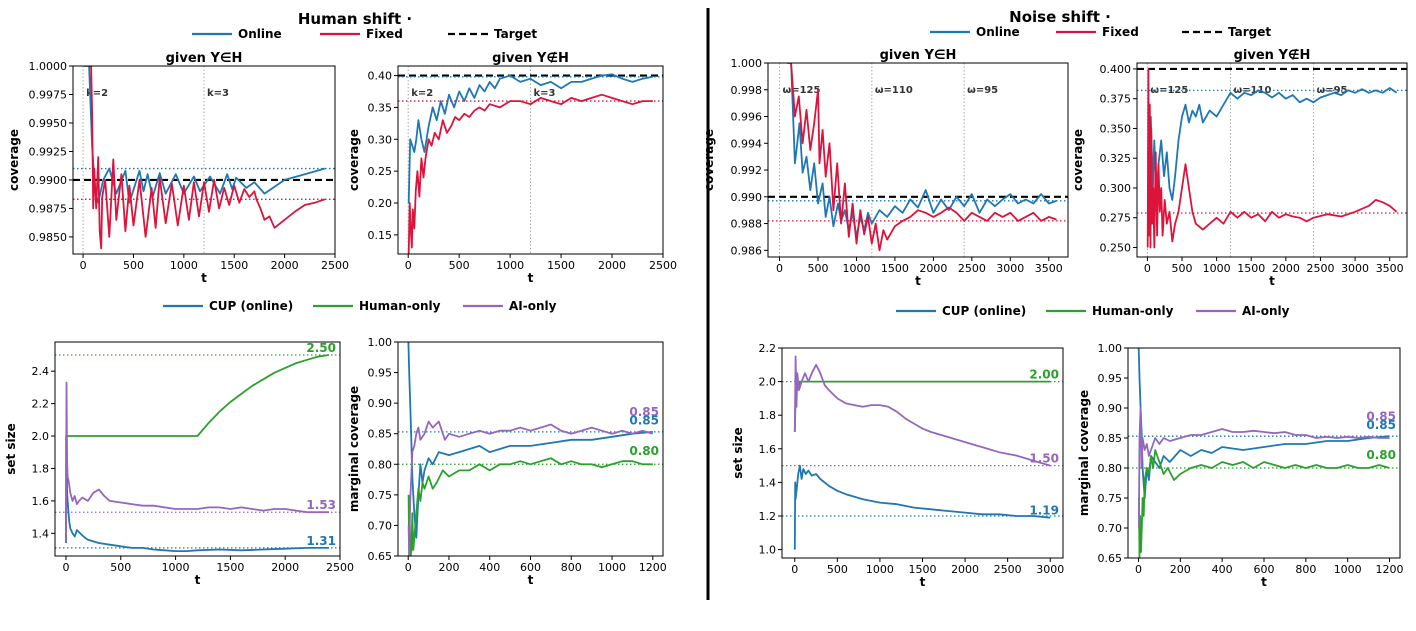  I want to click on y-tick-label: 1.0, so click(768, 550).